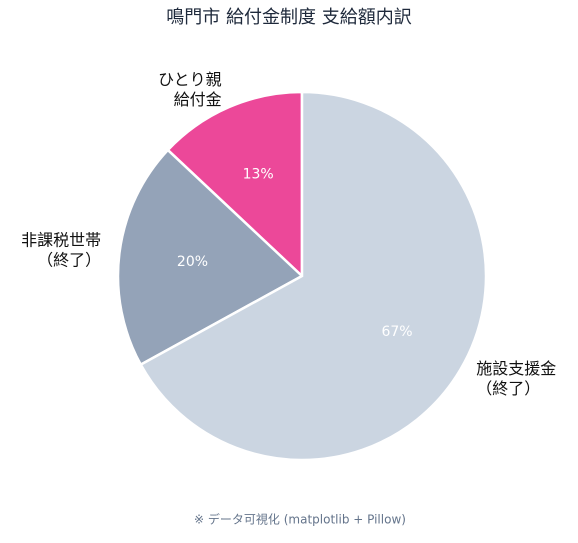 The height and width of the screenshot is (543, 578). I want to click on category-label: 非課税世帯（終了）, so click(61, 249).